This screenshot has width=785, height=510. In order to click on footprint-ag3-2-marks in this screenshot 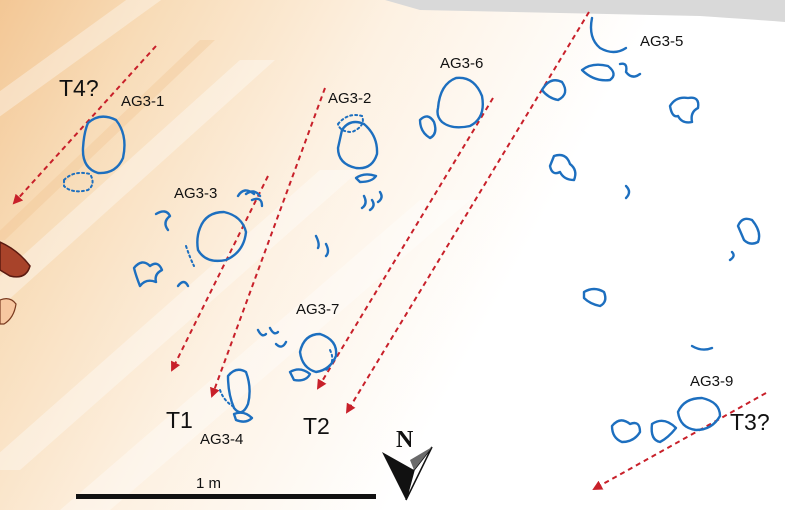, I will do `click(371, 201)`.